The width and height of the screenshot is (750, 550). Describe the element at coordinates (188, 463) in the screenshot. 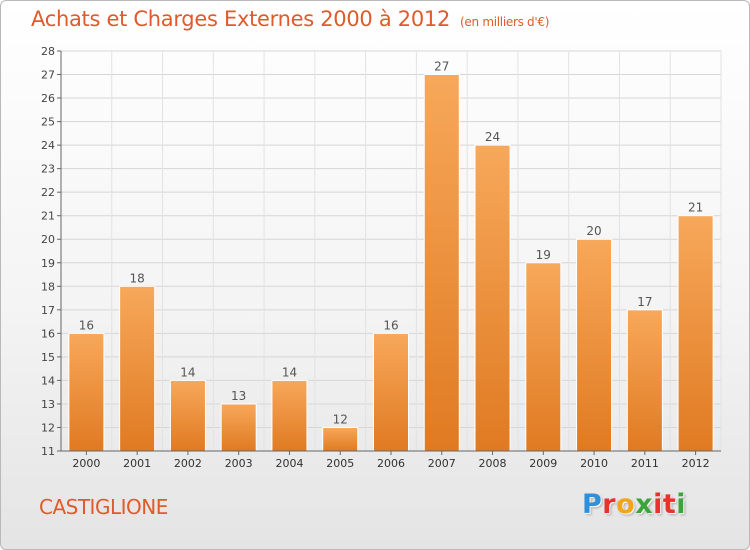

I see `x-tick-label: 2002` at that location.